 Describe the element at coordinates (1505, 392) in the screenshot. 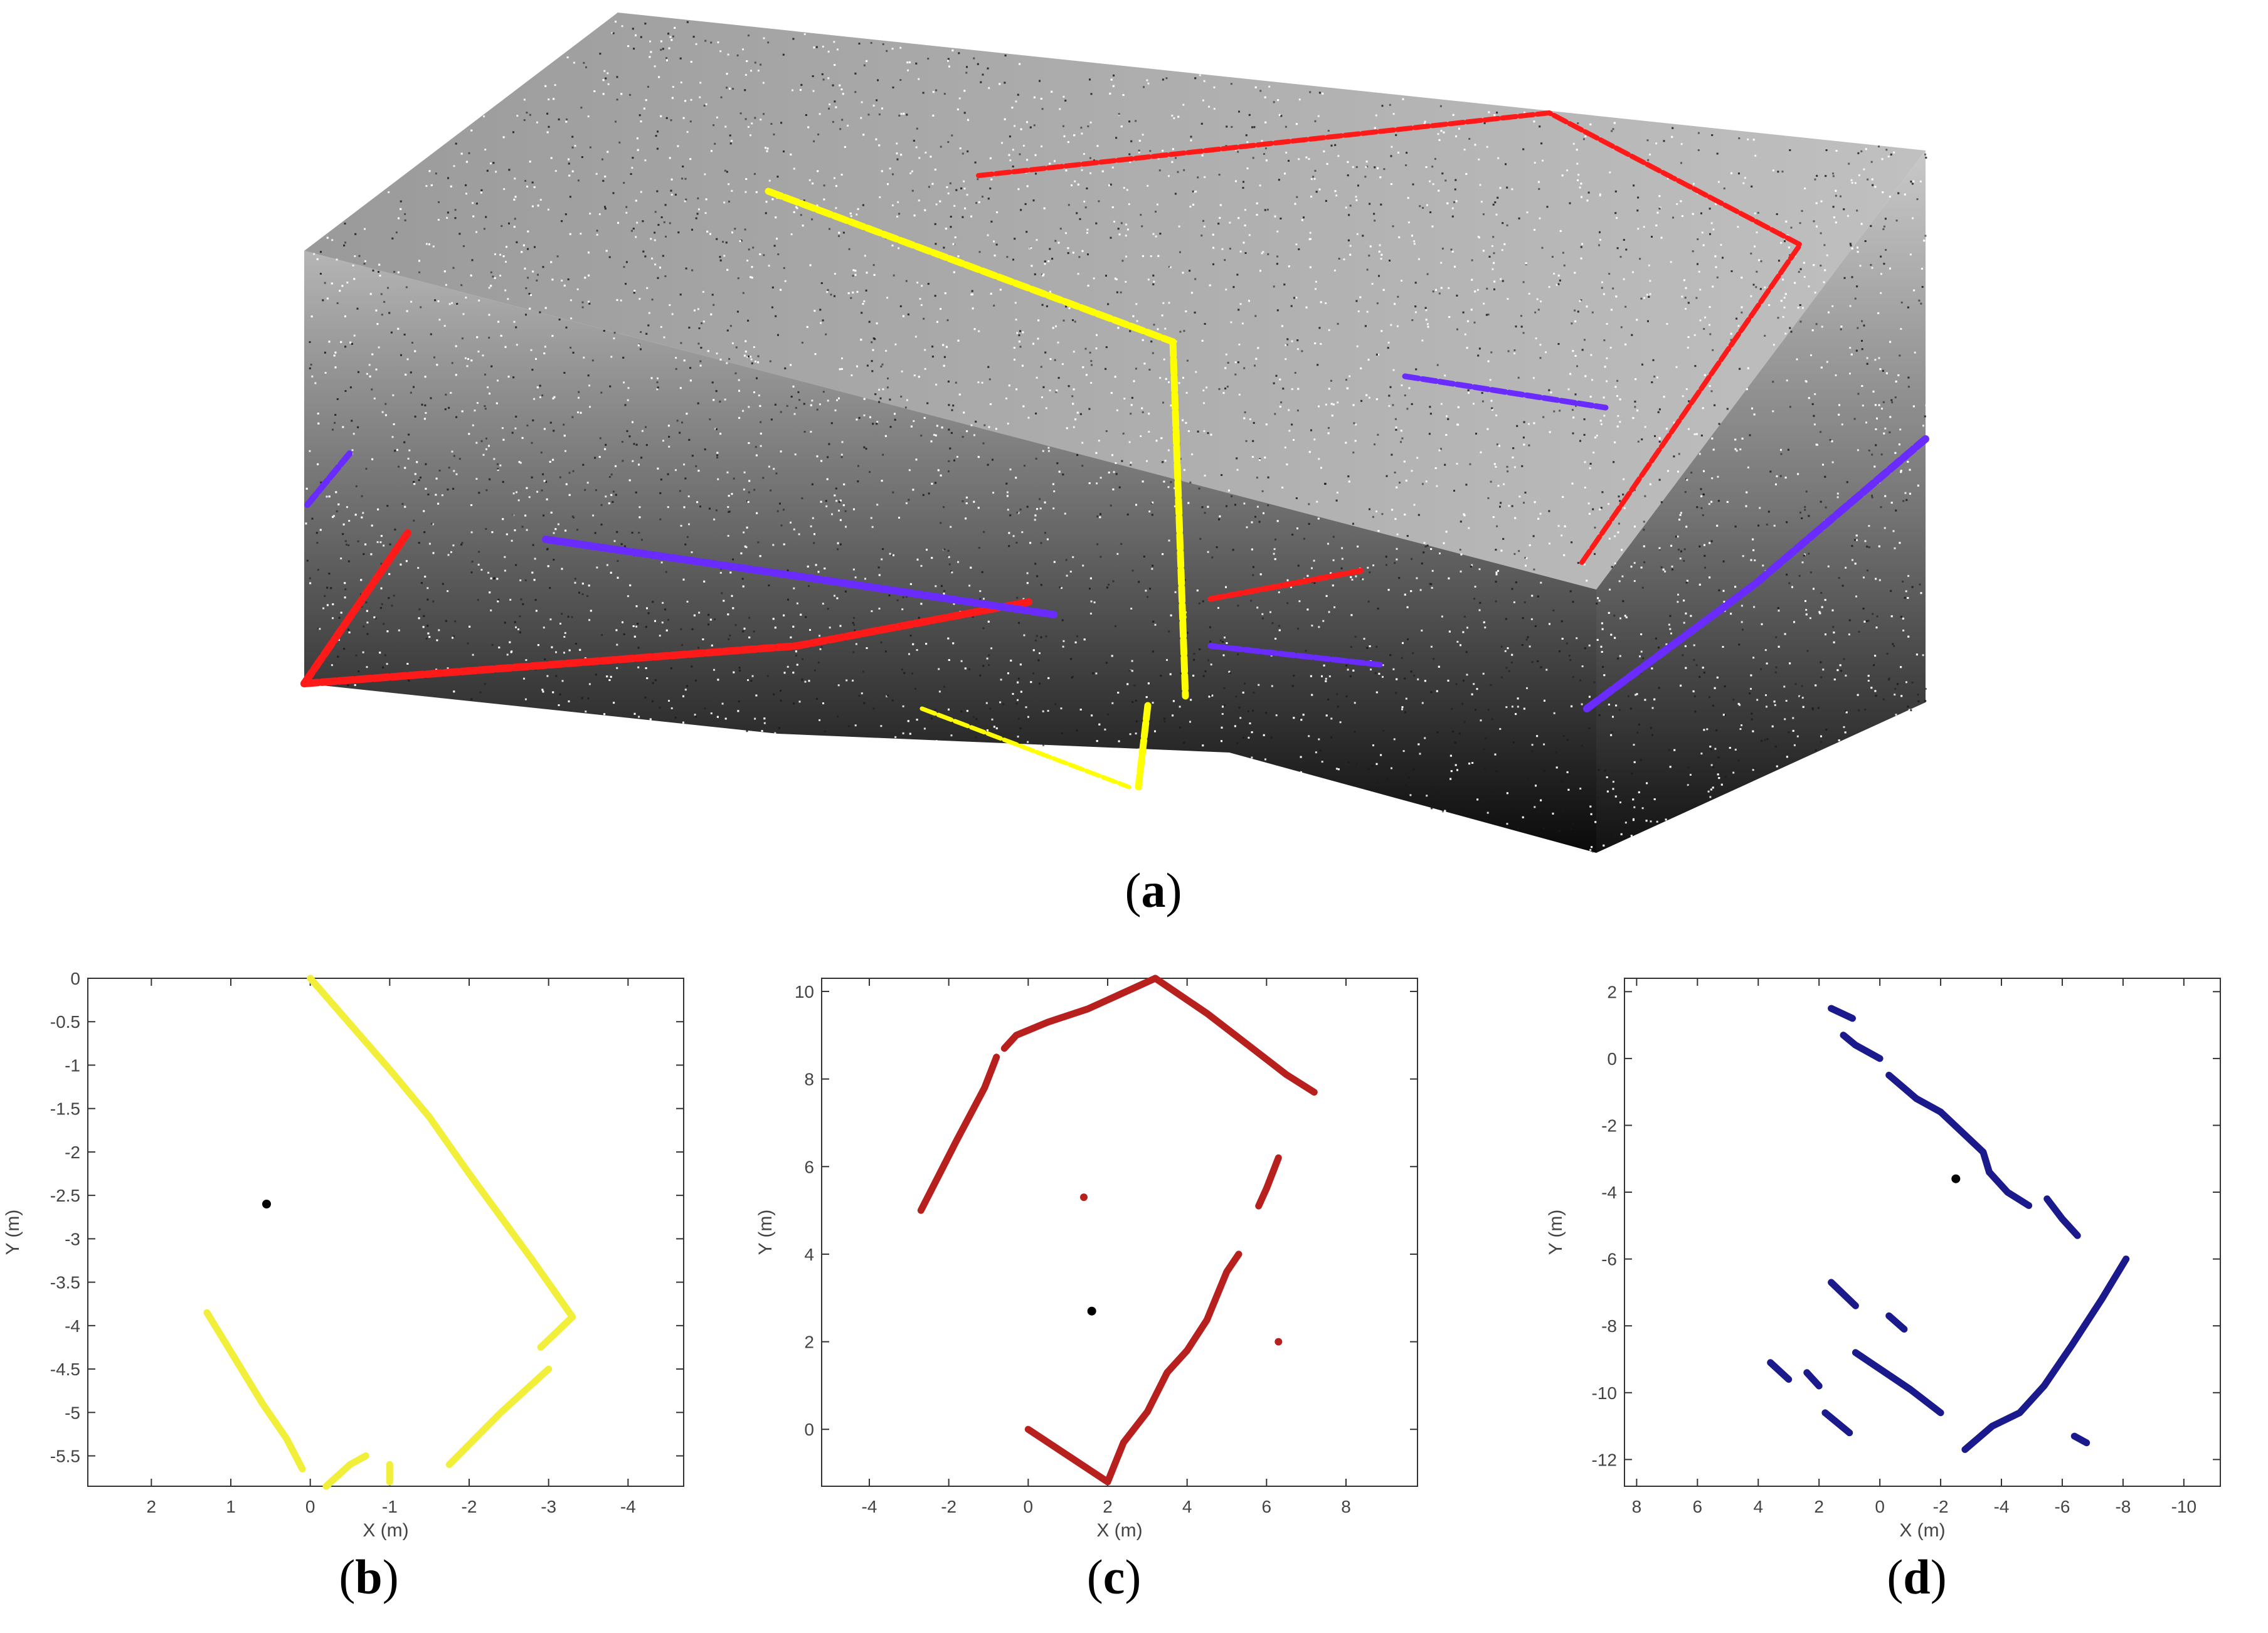

I see `cloud-blue-back` at that location.